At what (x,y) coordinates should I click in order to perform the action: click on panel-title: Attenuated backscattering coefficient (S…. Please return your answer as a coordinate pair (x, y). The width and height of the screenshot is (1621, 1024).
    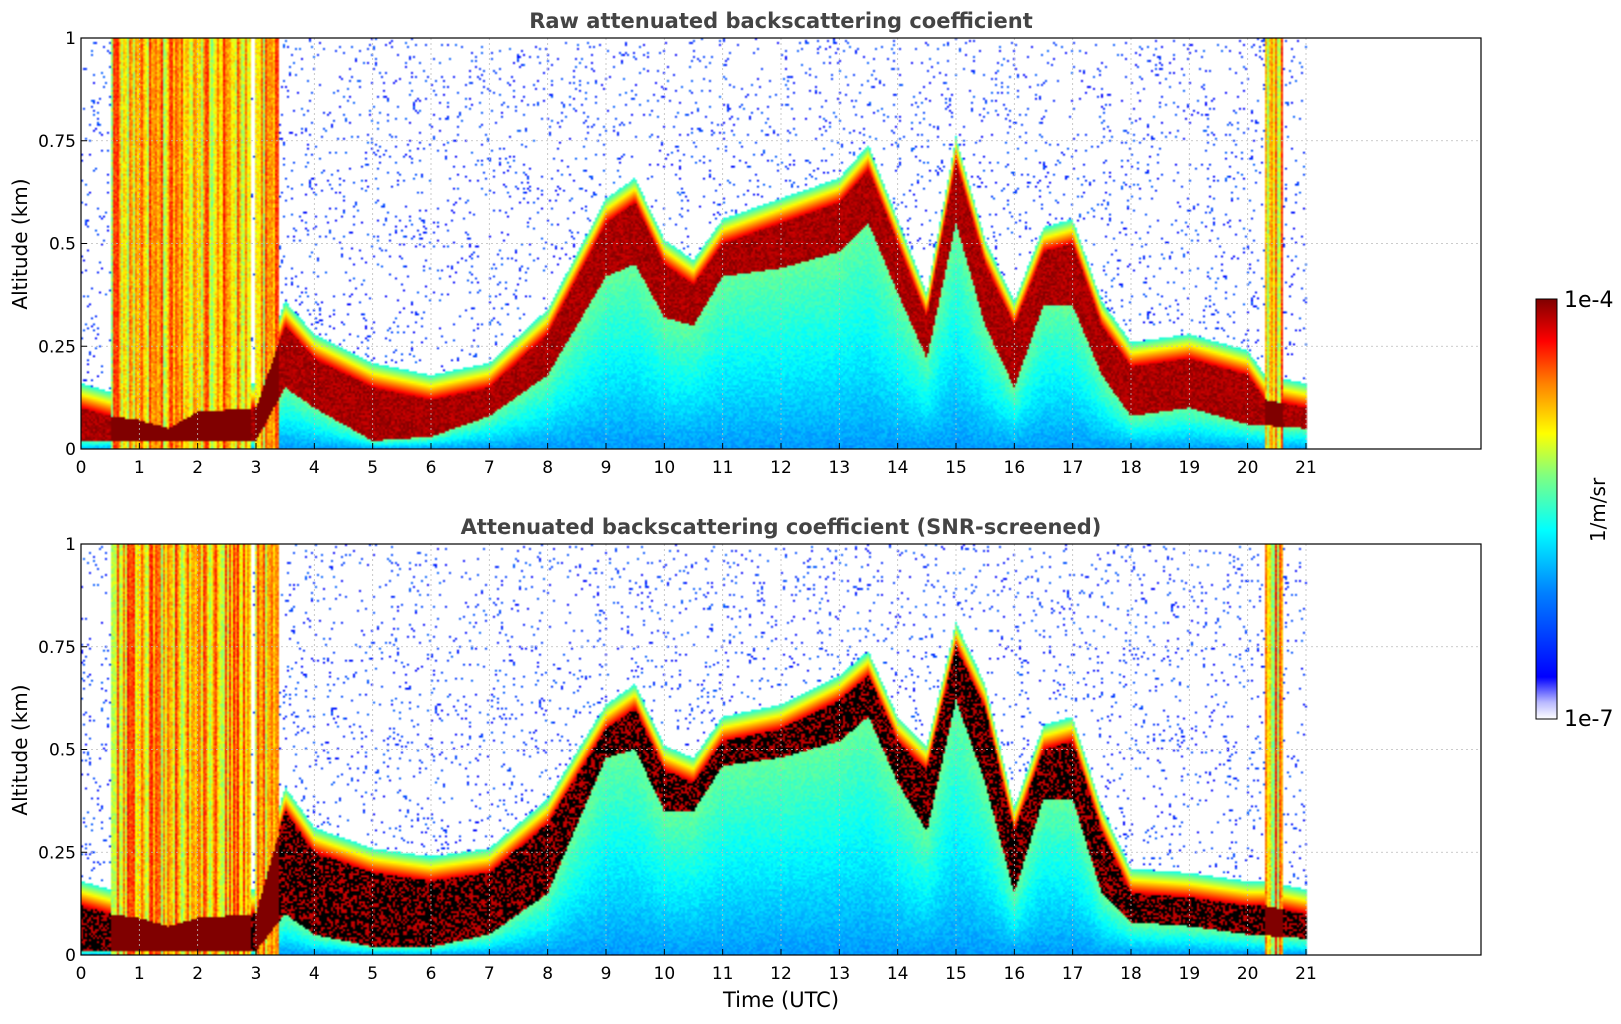
    Looking at the image, I should click on (781, 527).